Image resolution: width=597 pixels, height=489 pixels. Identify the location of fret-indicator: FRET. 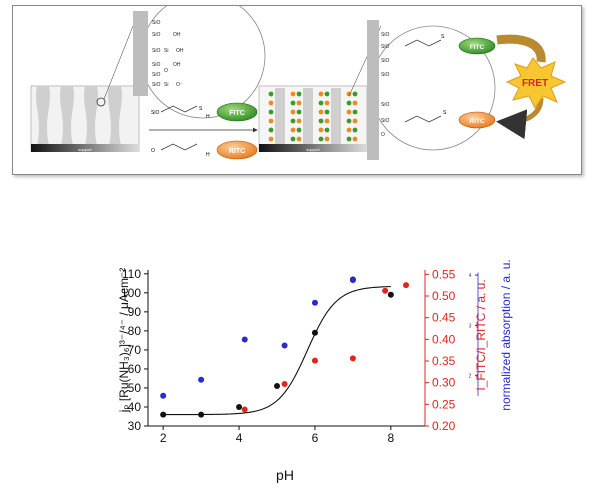
(531, 87).